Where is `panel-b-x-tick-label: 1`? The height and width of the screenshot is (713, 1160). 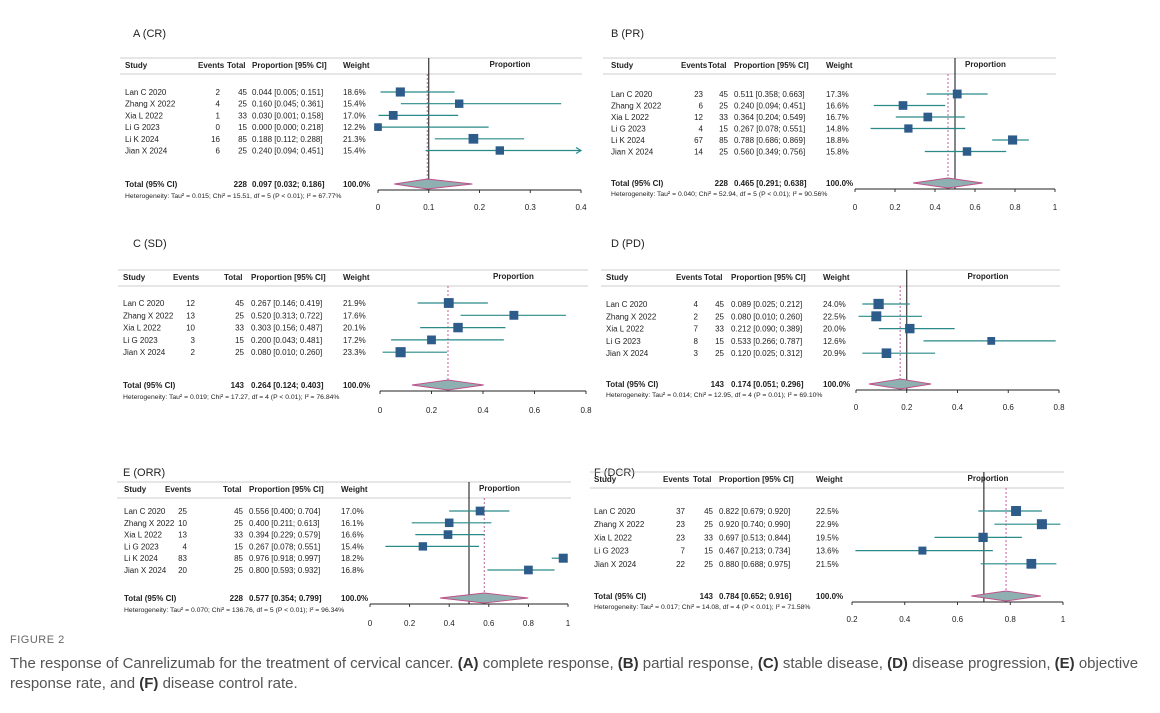
panel-b-x-tick-label: 1 is located at coordinates (1055, 207).